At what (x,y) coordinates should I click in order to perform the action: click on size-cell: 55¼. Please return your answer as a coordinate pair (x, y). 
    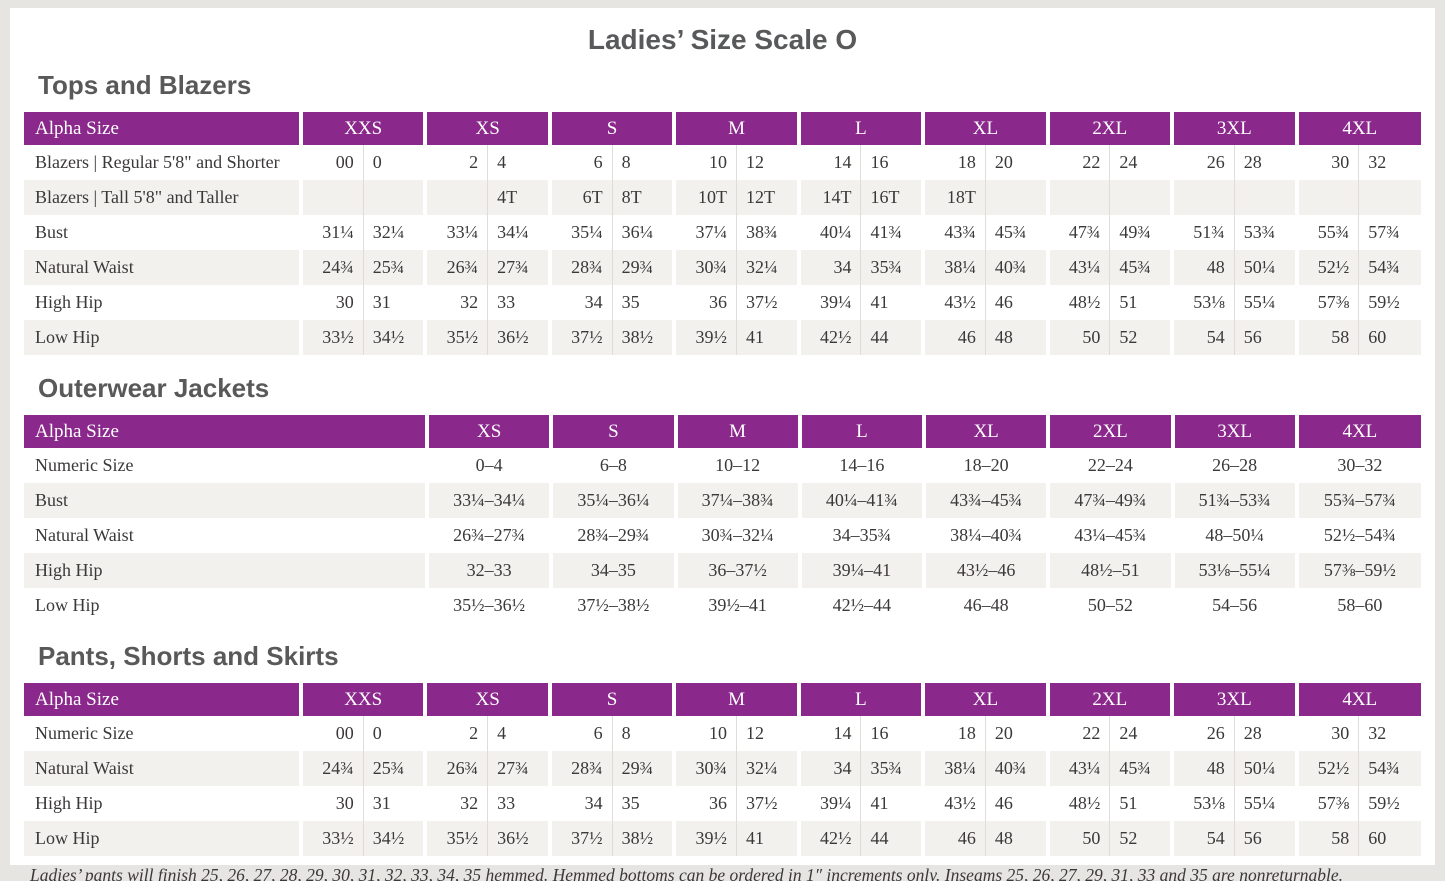
    Looking at the image, I should click on (1265, 803).